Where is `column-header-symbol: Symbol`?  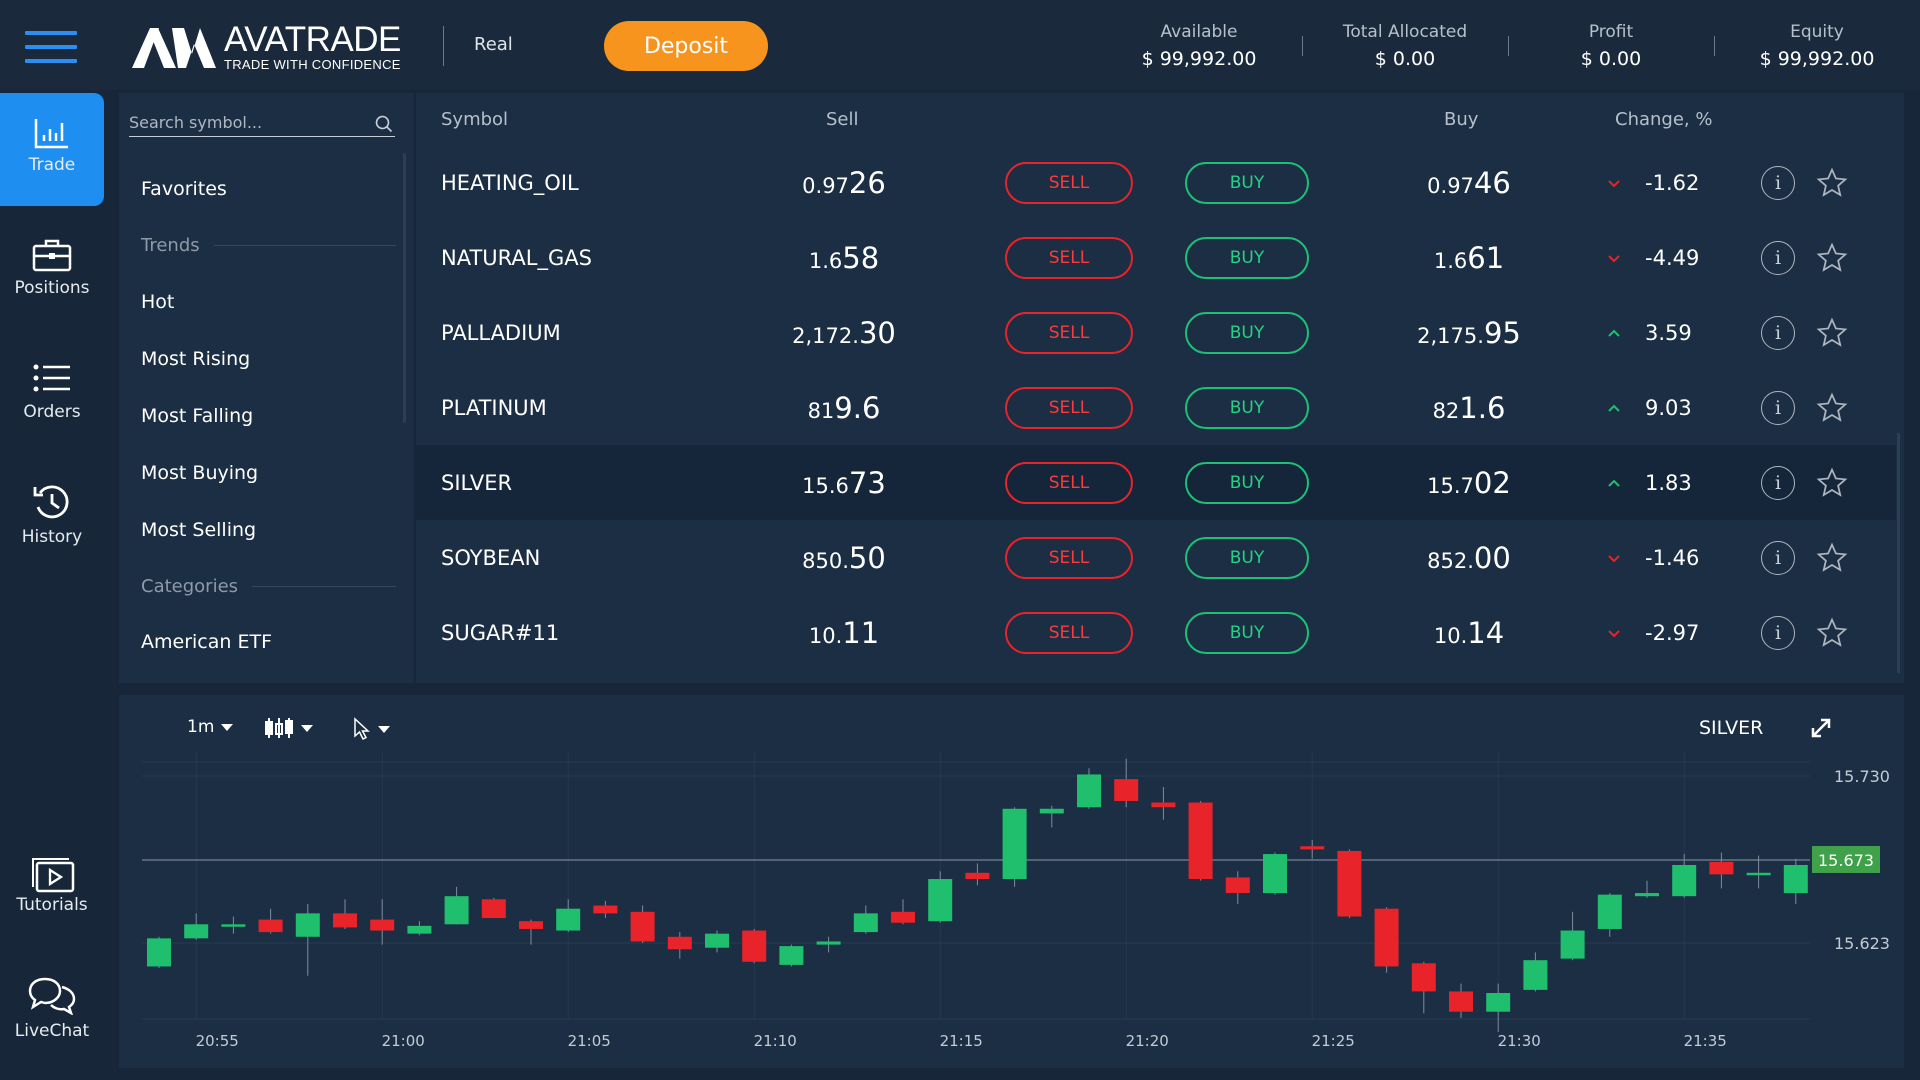
column-header-symbol: Symbol is located at coordinates (475, 119).